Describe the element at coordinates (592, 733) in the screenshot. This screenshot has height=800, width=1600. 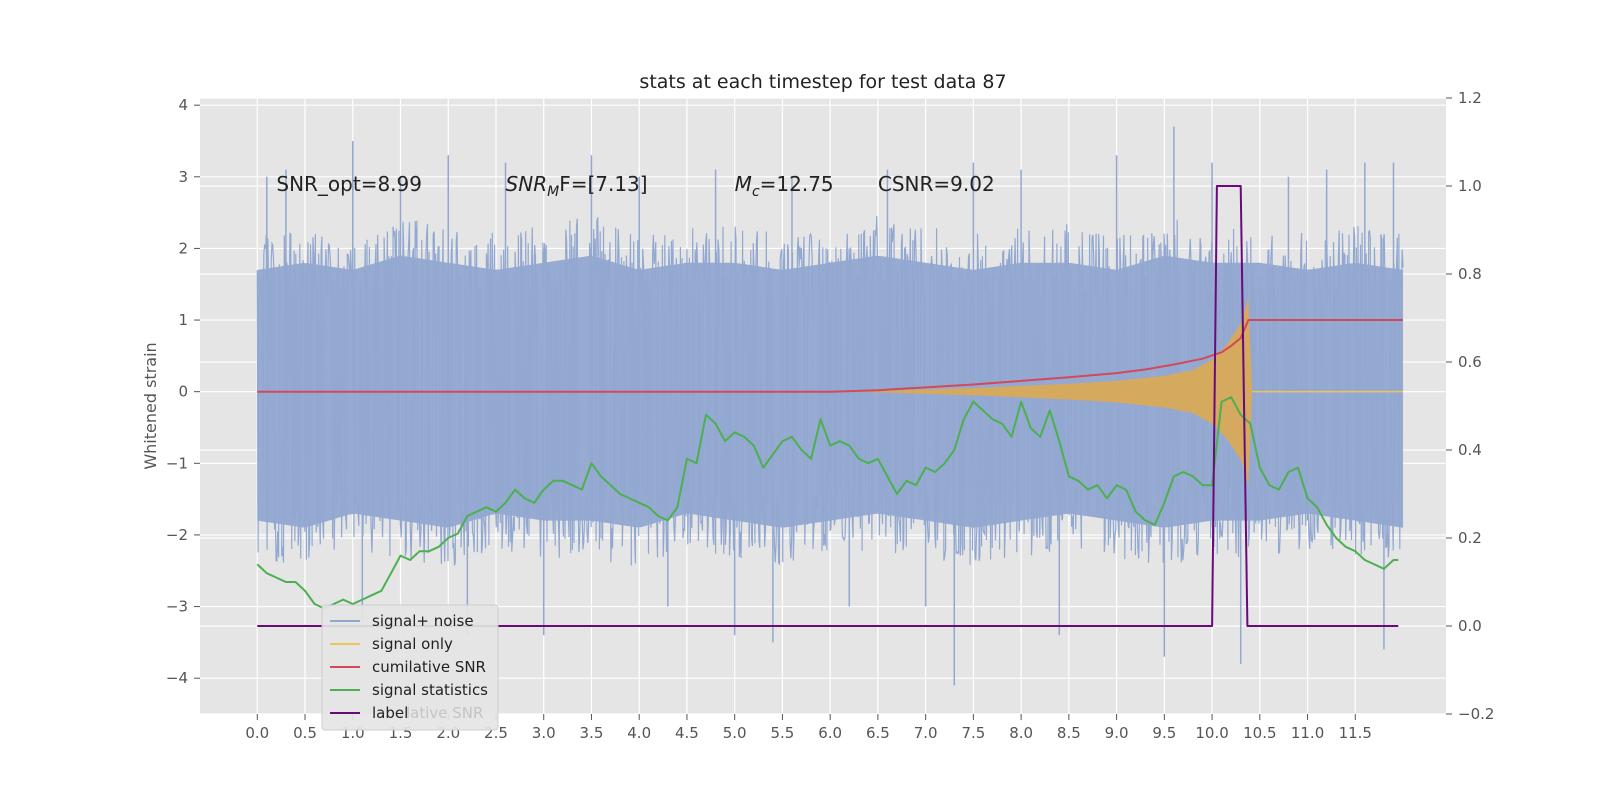
I see `x-tick-label: 3.5` at that location.